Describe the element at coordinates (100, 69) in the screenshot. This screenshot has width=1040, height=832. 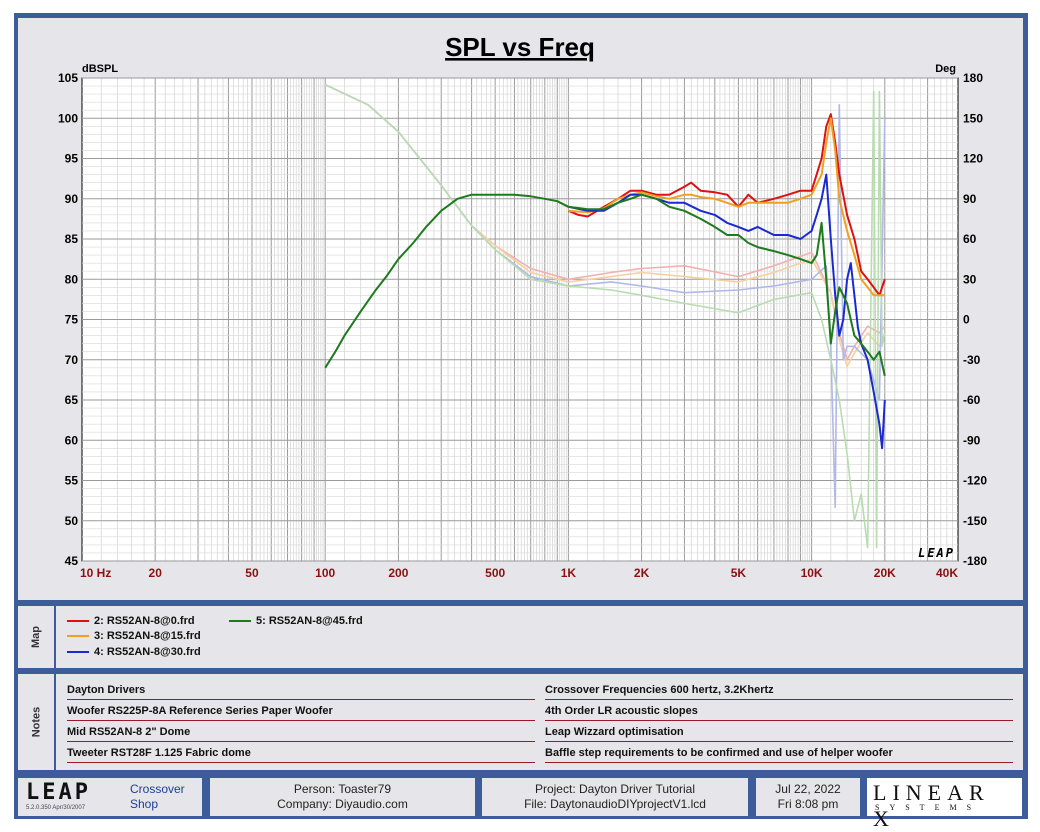
I see `y-axis-label-left: dBSPL` at that location.